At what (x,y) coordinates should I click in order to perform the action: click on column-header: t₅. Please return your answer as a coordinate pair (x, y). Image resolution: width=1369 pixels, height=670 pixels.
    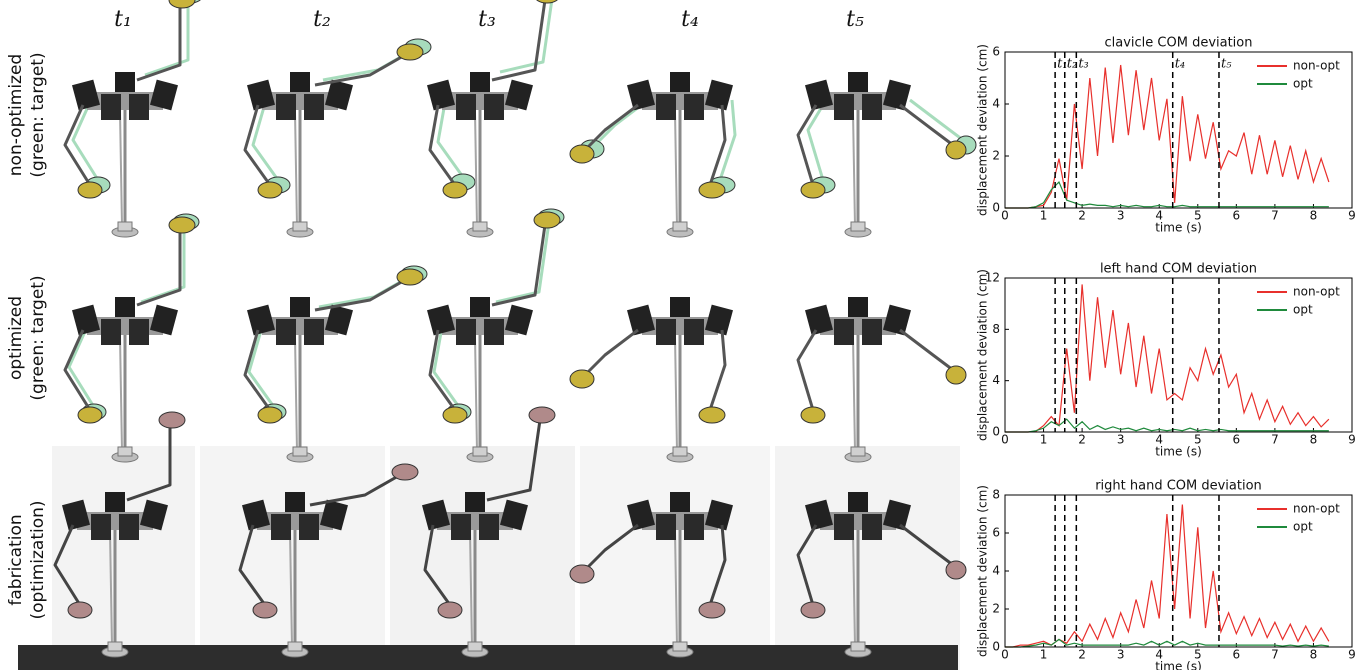
    Looking at the image, I should click on (855, 19).